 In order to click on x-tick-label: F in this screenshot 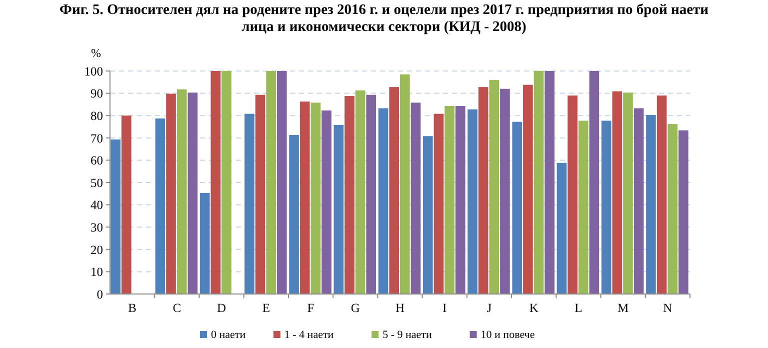, I will do `click(310, 308)`.